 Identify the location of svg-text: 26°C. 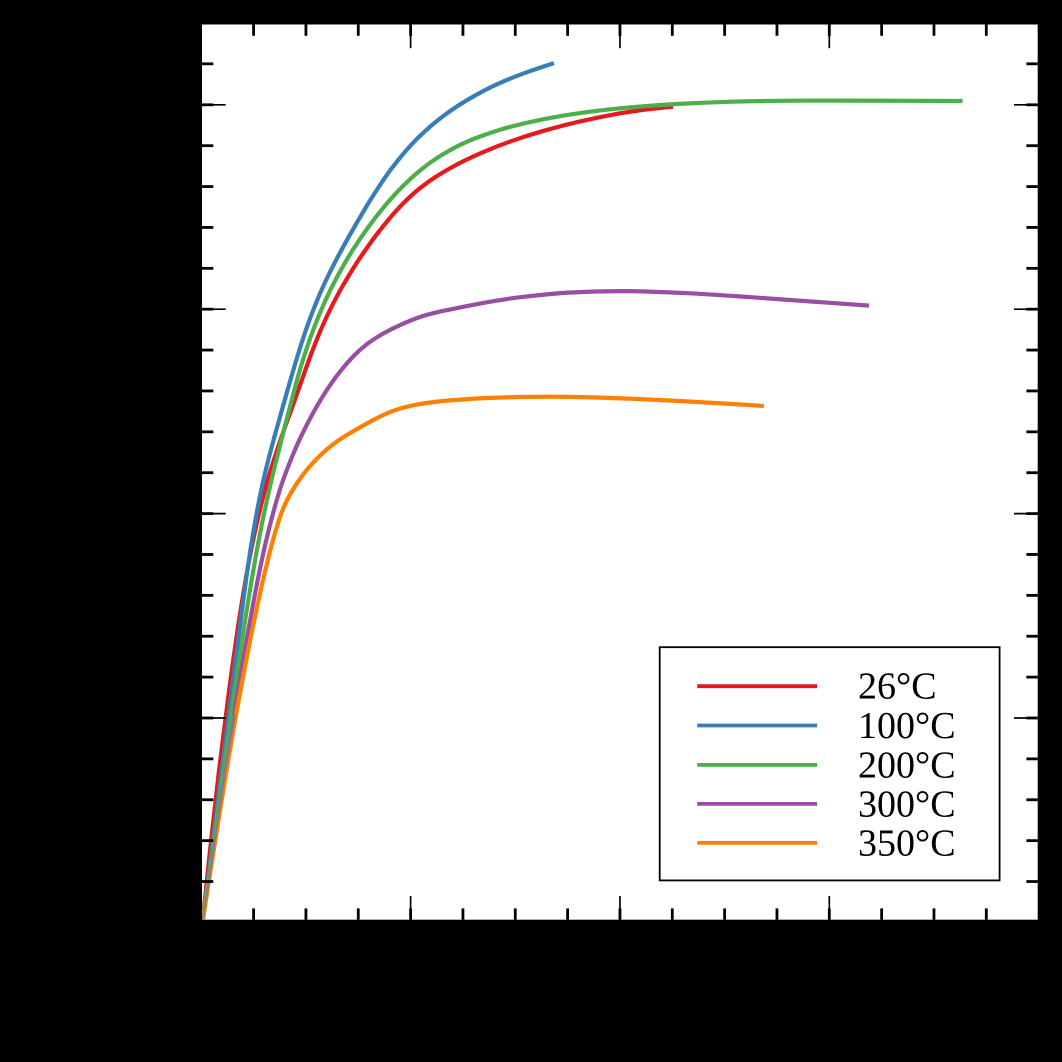
(897, 687).